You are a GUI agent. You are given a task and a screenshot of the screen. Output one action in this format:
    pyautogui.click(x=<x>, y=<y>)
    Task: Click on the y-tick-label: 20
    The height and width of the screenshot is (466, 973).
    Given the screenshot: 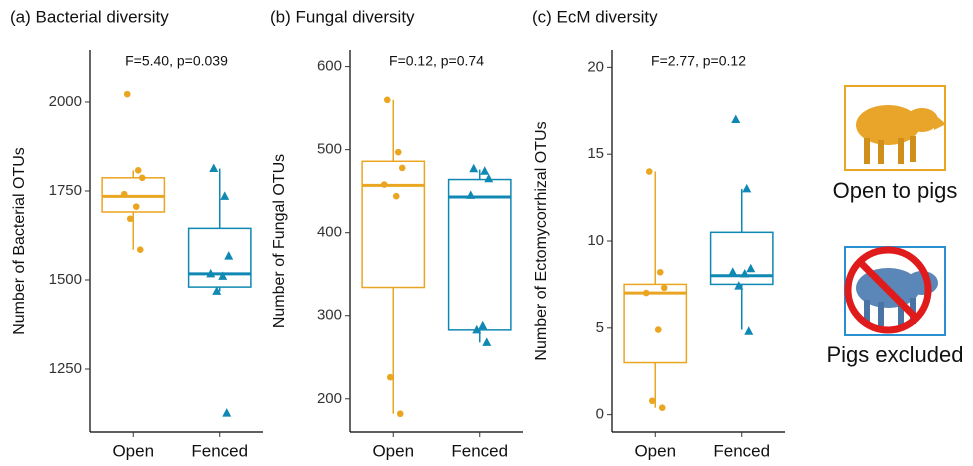 What is the action you would take?
    pyautogui.click(x=595, y=66)
    